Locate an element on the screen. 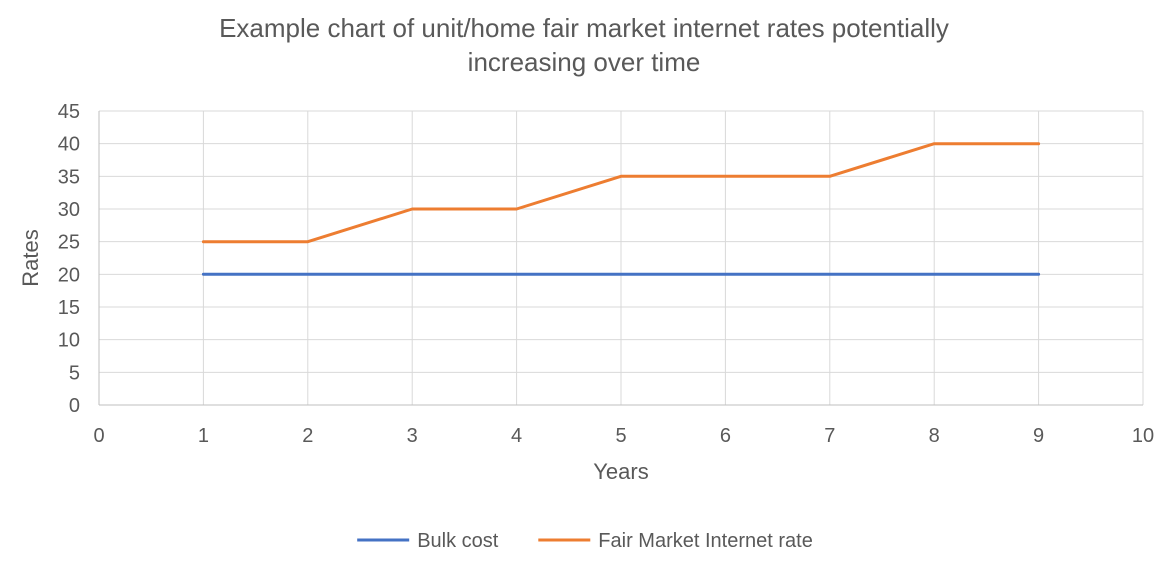 Image resolution: width=1170 pixels, height=569 pixels. legend: Bulk cost Fair Market Internet rate is located at coordinates (585, 541).